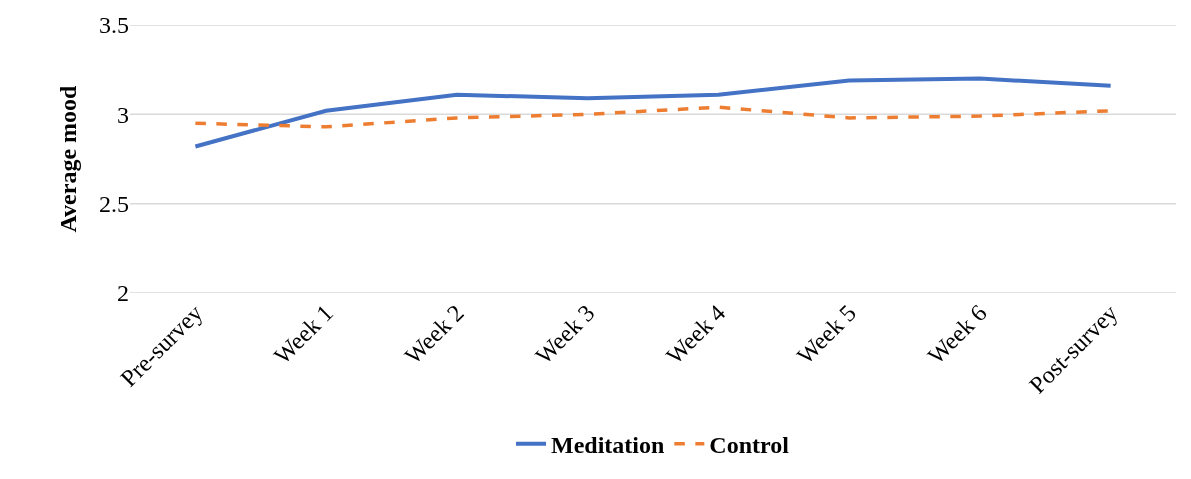 The height and width of the screenshot is (479, 1191). Describe the element at coordinates (114, 25) in the screenshot. I see `y-tick-label: 3.5` at that location.